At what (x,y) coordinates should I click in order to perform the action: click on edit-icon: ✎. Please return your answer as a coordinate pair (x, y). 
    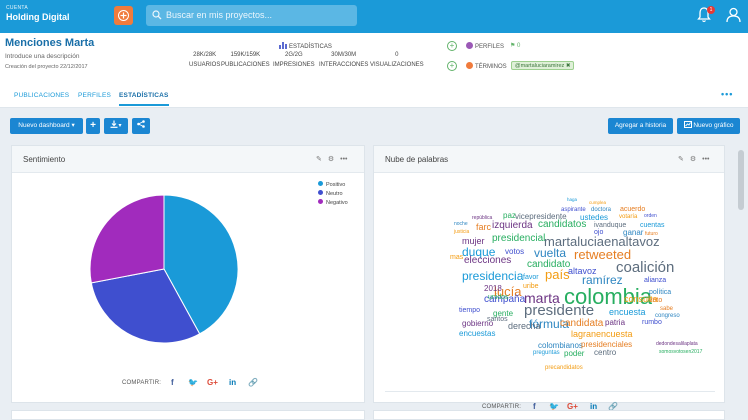
    Looking at the image, I should click on (319, 159).